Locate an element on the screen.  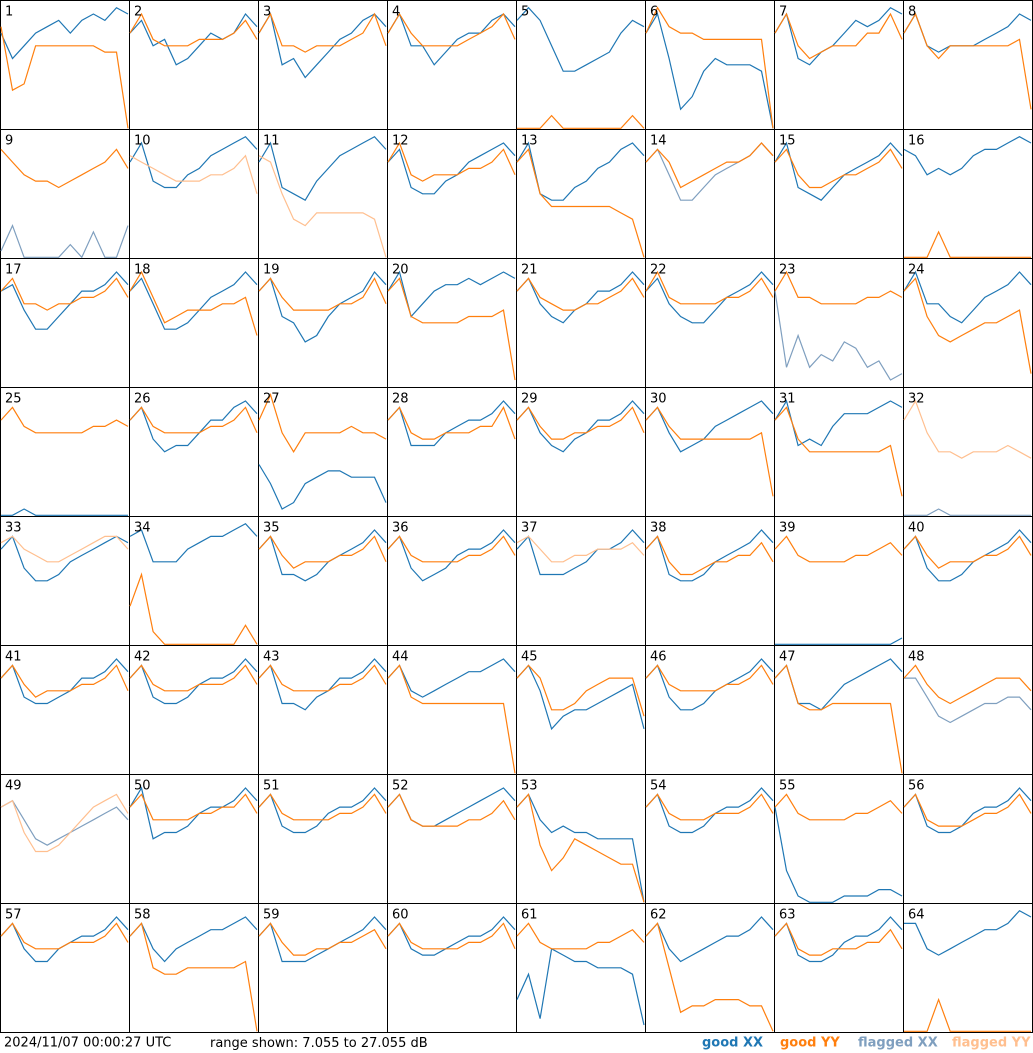
panel-label: 57 is located at coordinates (13, 915).